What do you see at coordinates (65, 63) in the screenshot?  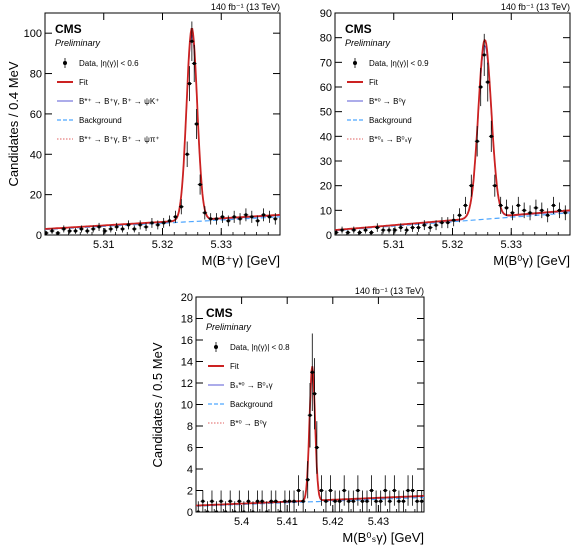 I see `legend-data-marker` at bounding box center [65, 63].